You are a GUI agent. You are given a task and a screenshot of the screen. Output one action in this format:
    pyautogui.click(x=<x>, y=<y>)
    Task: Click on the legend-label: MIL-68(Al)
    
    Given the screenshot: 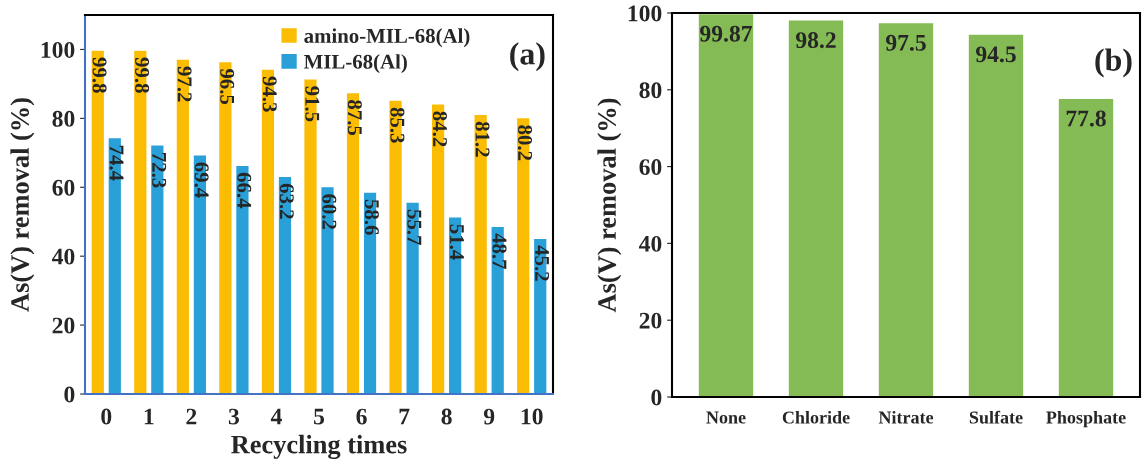 What is the action you would take?
    pyautogui.click(x=355, y=64)
    